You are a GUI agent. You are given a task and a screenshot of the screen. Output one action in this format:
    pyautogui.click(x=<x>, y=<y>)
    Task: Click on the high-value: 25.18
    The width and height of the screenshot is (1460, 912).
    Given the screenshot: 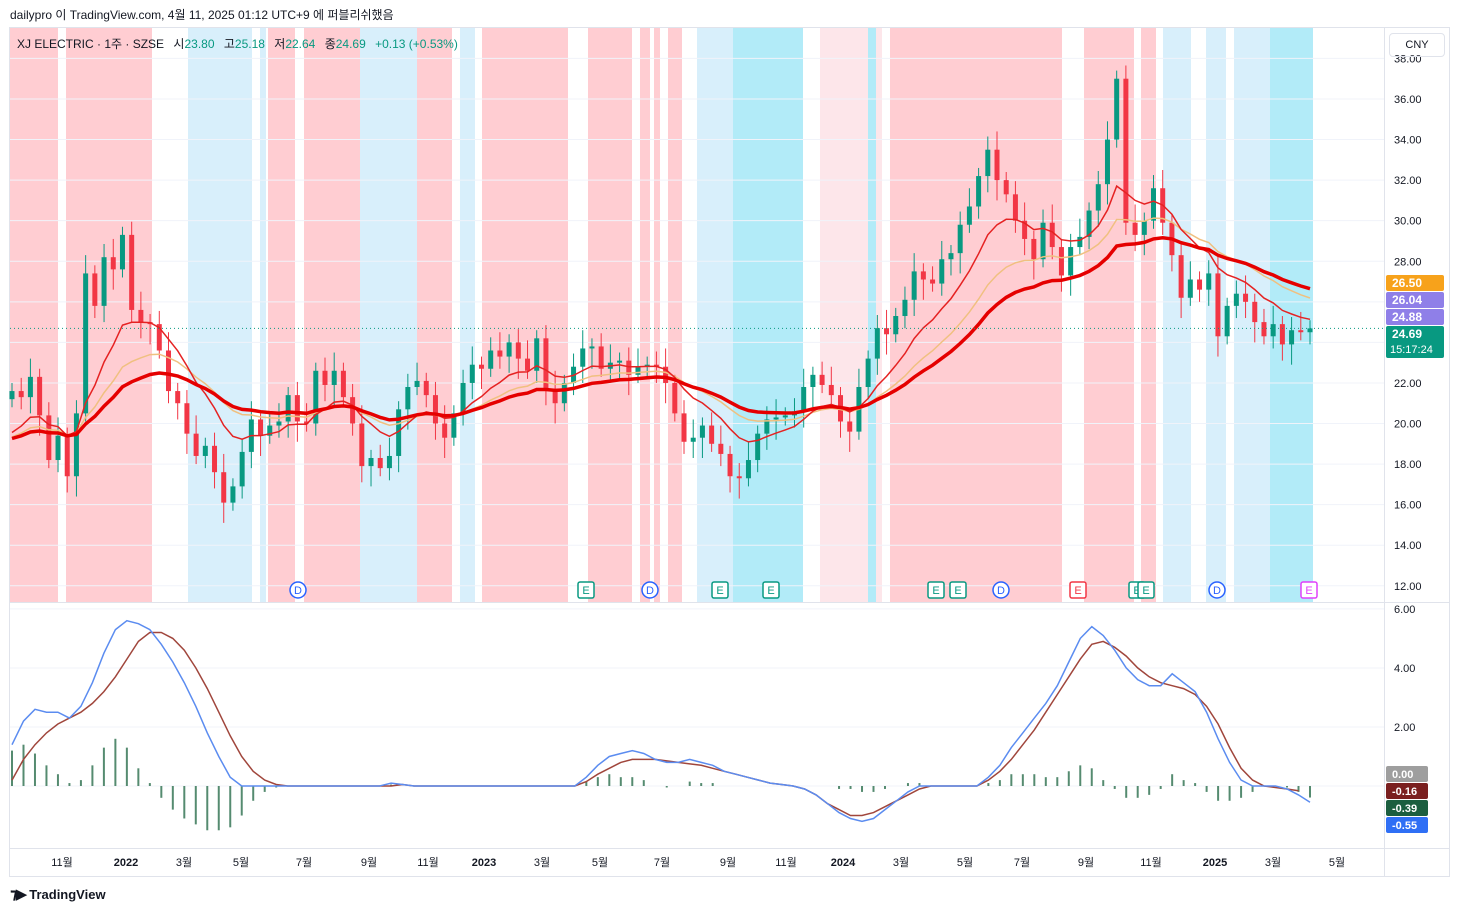 What is the action you would take?
    pyautogui.click(x=249, y=44)
    